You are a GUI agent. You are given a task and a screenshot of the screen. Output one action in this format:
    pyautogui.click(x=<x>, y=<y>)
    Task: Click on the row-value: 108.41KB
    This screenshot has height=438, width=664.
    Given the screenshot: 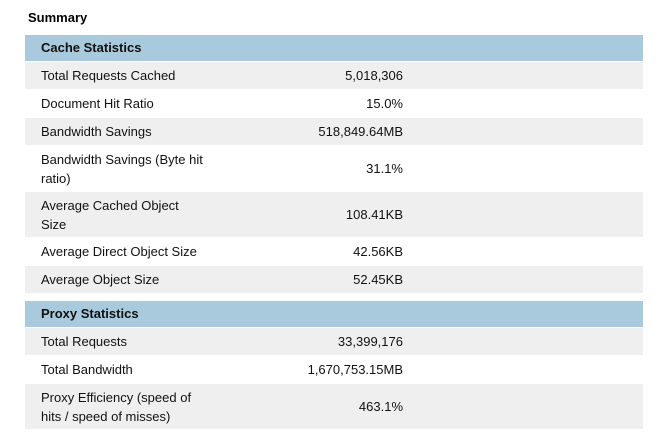 What is the action you would take?
    pyautogui.click(x=374, y=214)
    